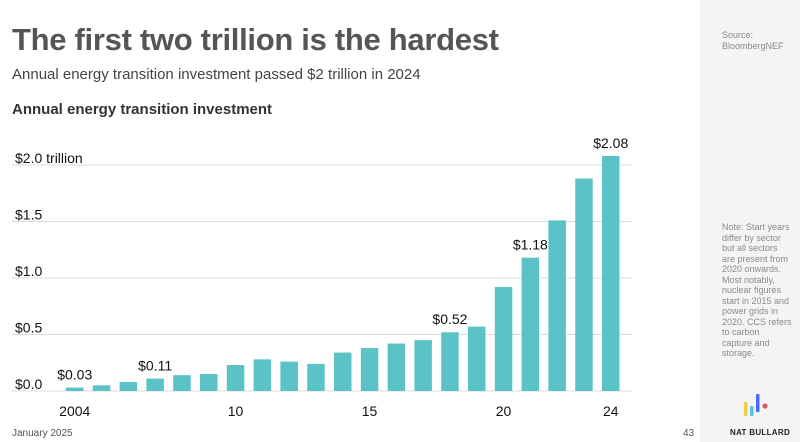  Describe the element at coordinates (611, 411) in the screenshot. I see `x-tick-label-2024: 24` at that location.